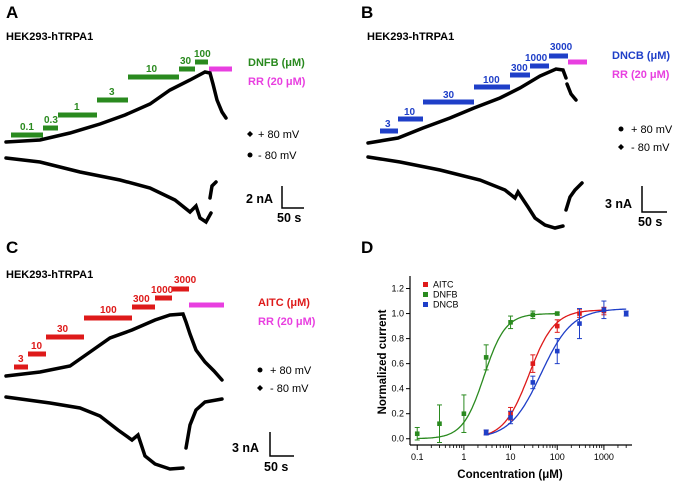  What do you see at coordinates (185, 280) in the screenshot?
I see `conc-label-c-7: 3000` at bounding box center [185, 280].